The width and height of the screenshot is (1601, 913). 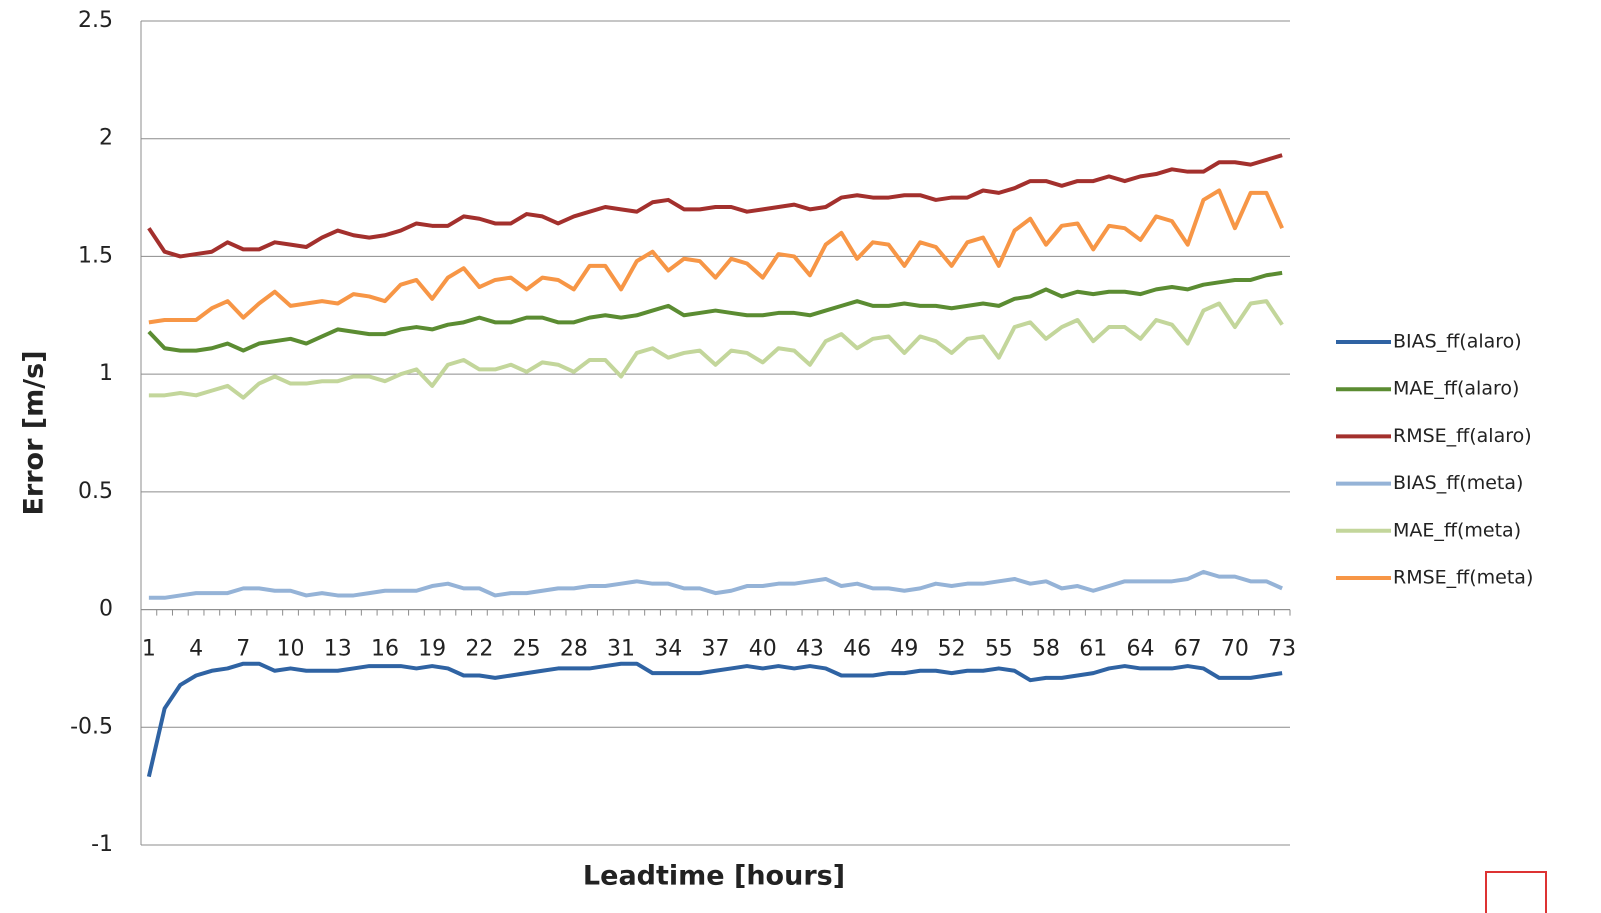 I want to click on y-tick-label: 1.5, so click(x=95, y=255).